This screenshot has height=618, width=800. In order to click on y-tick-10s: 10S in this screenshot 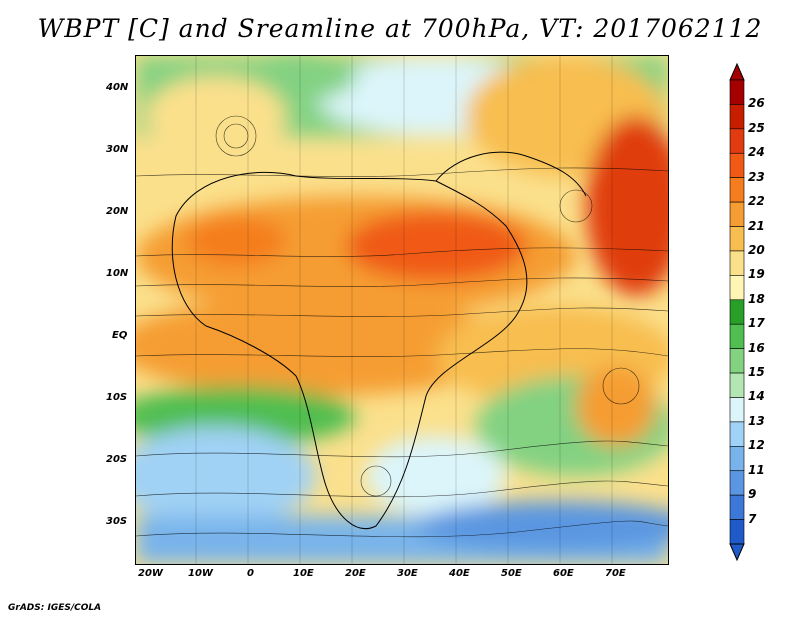, I will do `click(117, 397)`.